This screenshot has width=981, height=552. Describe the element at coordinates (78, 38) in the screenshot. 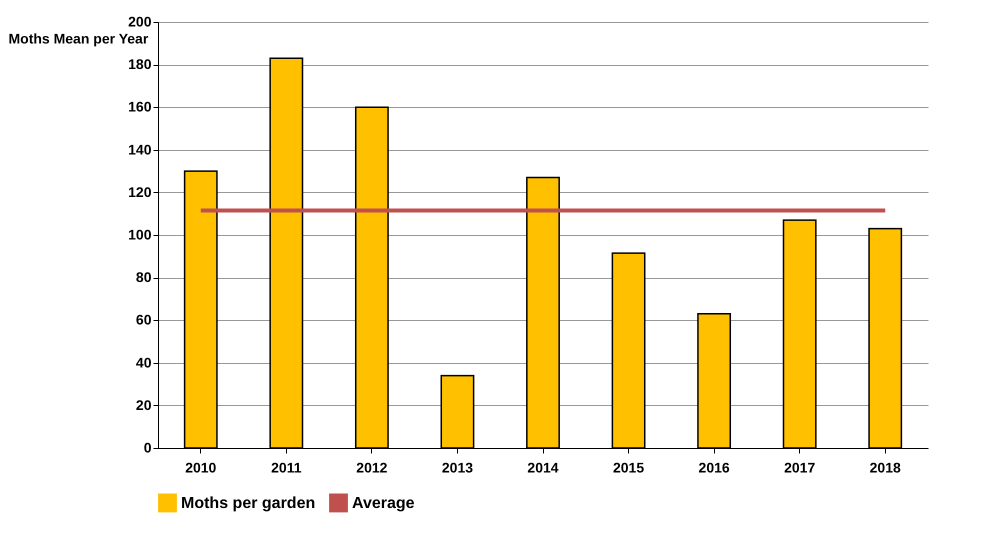

I see `y-axis-title: Moths Mean per Year` at that location.